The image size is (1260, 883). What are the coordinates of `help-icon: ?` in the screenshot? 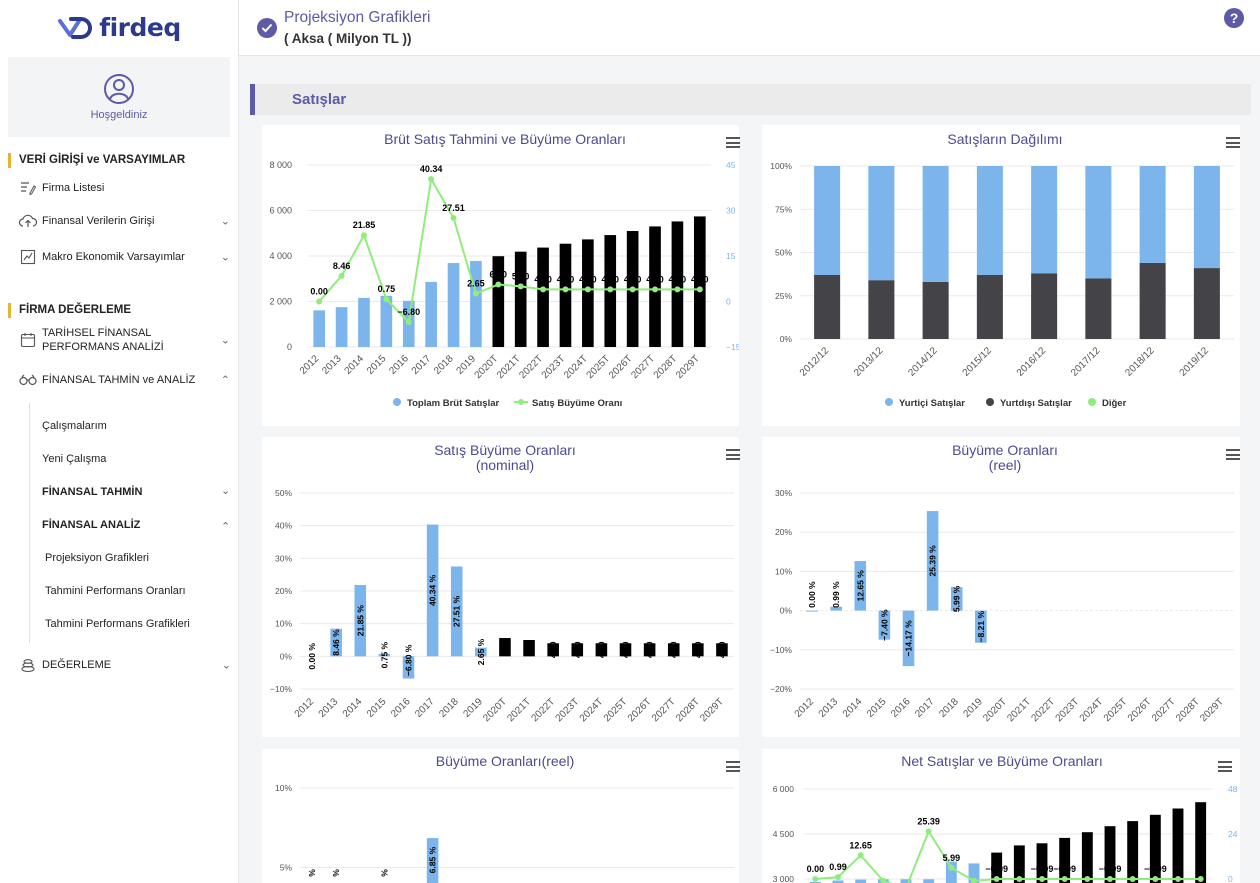 It's located at (1234, 18).